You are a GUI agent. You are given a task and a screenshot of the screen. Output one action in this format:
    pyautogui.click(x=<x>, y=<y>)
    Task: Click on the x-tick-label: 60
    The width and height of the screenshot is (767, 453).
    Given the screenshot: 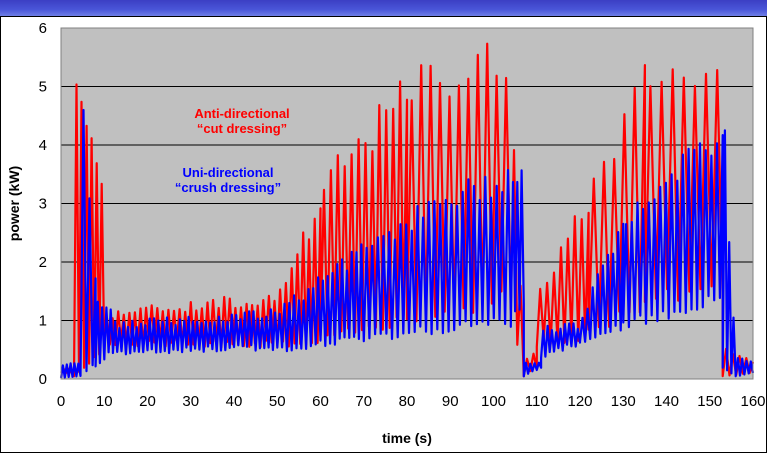 What is the action you would take?
    pyautogui.click(x=320, y=401)
    